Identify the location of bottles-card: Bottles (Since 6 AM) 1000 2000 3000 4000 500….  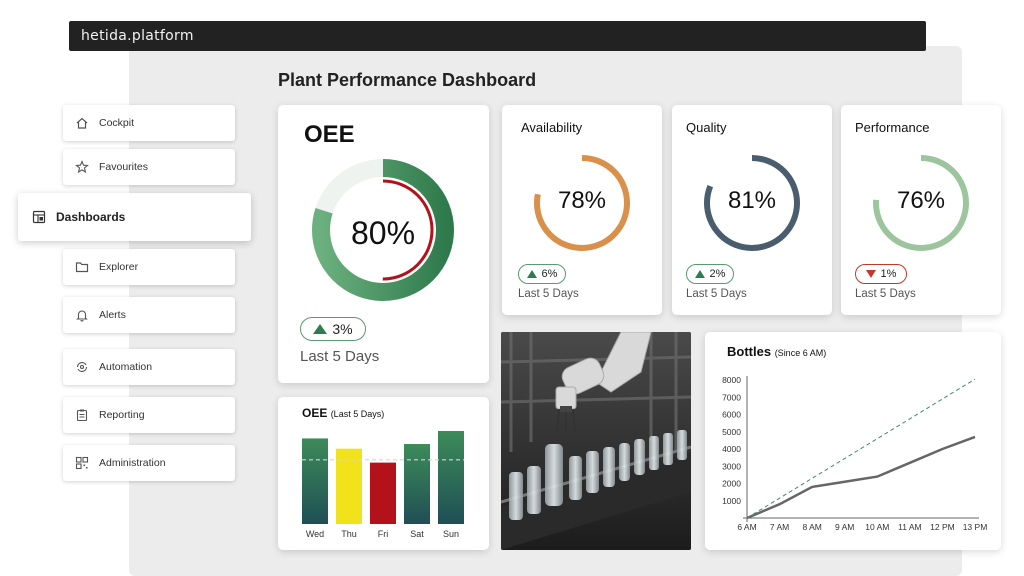
(853, 441).